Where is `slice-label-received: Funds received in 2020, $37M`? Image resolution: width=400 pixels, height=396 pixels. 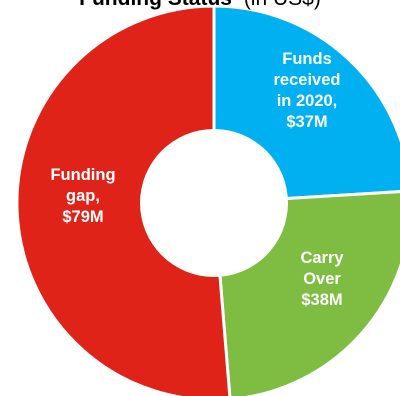
slice-label-received: Funds received in 2020, $37M is located at coordinates (307, 90).